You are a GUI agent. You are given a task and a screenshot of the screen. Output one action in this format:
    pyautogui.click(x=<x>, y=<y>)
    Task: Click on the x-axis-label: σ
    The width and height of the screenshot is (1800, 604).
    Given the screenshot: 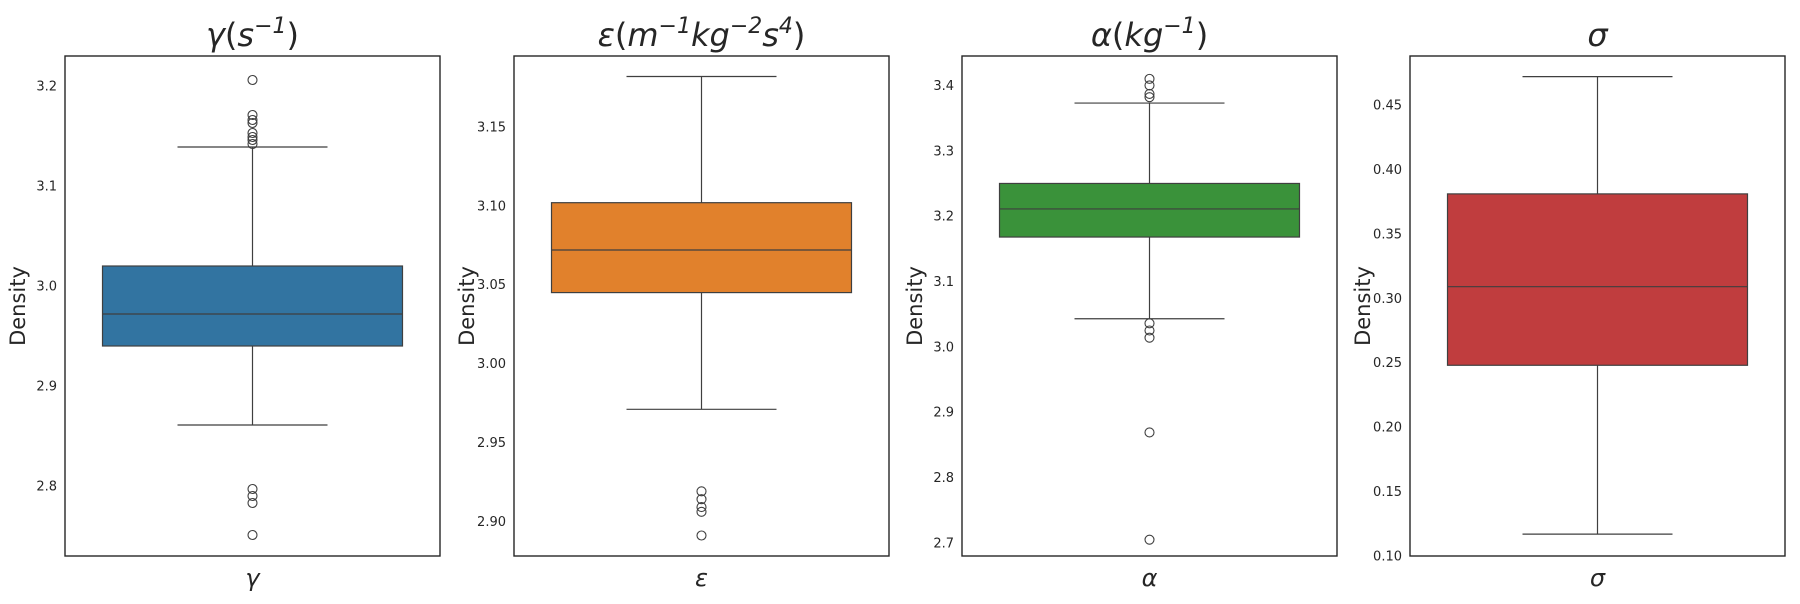 What is the action you would take?
    pyautogui.click(x=1598, y=578)
    